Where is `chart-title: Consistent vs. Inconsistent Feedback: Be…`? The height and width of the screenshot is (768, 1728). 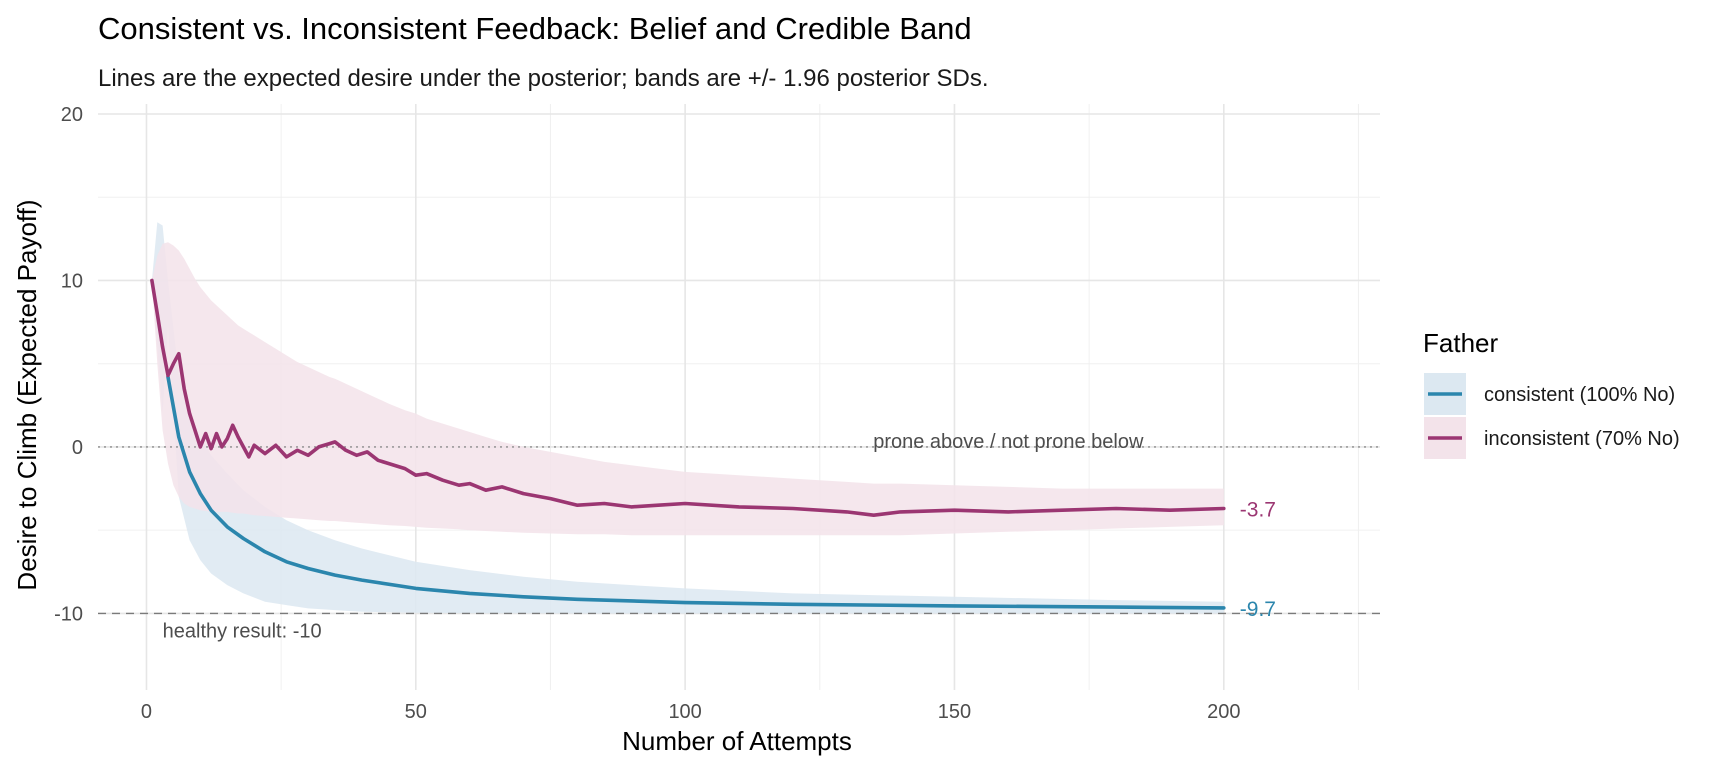
chart-title: Consistent vs. Inconsistent Feedback: Be… is located at coordinates (535, 28).